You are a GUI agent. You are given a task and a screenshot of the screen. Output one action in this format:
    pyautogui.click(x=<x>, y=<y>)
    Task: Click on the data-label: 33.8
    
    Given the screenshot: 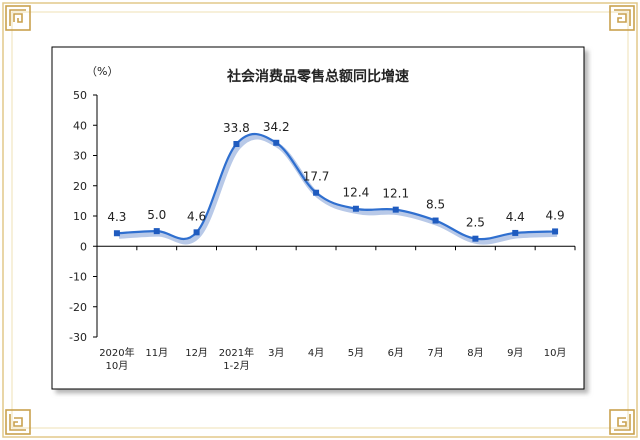 What is the action you would take?
    pyautogui.click(x=236, y=128)
    